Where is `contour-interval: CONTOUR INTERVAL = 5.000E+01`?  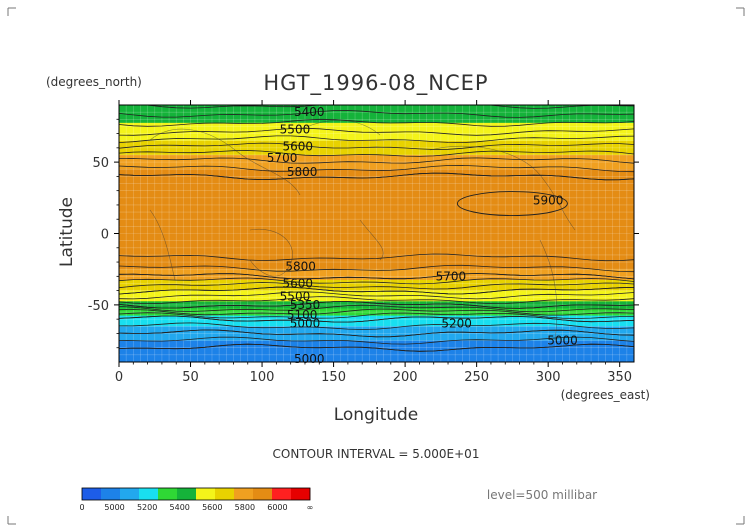 contour-interval: CONTOUR INTERVAL = 5.000E+01 is located at coordinates (376, 454).